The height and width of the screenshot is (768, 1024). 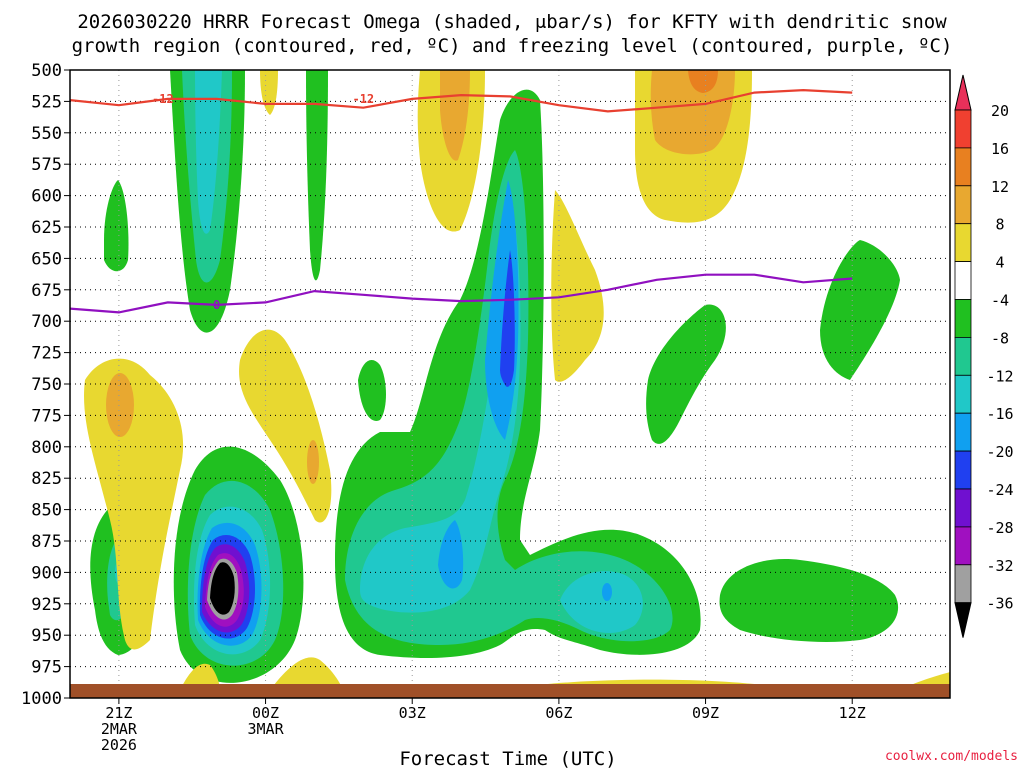 What do you see at coordinates (265, 729) in the screenshot?
I see `x-tick-label: 3MAR` at bounding box center [265, 729].